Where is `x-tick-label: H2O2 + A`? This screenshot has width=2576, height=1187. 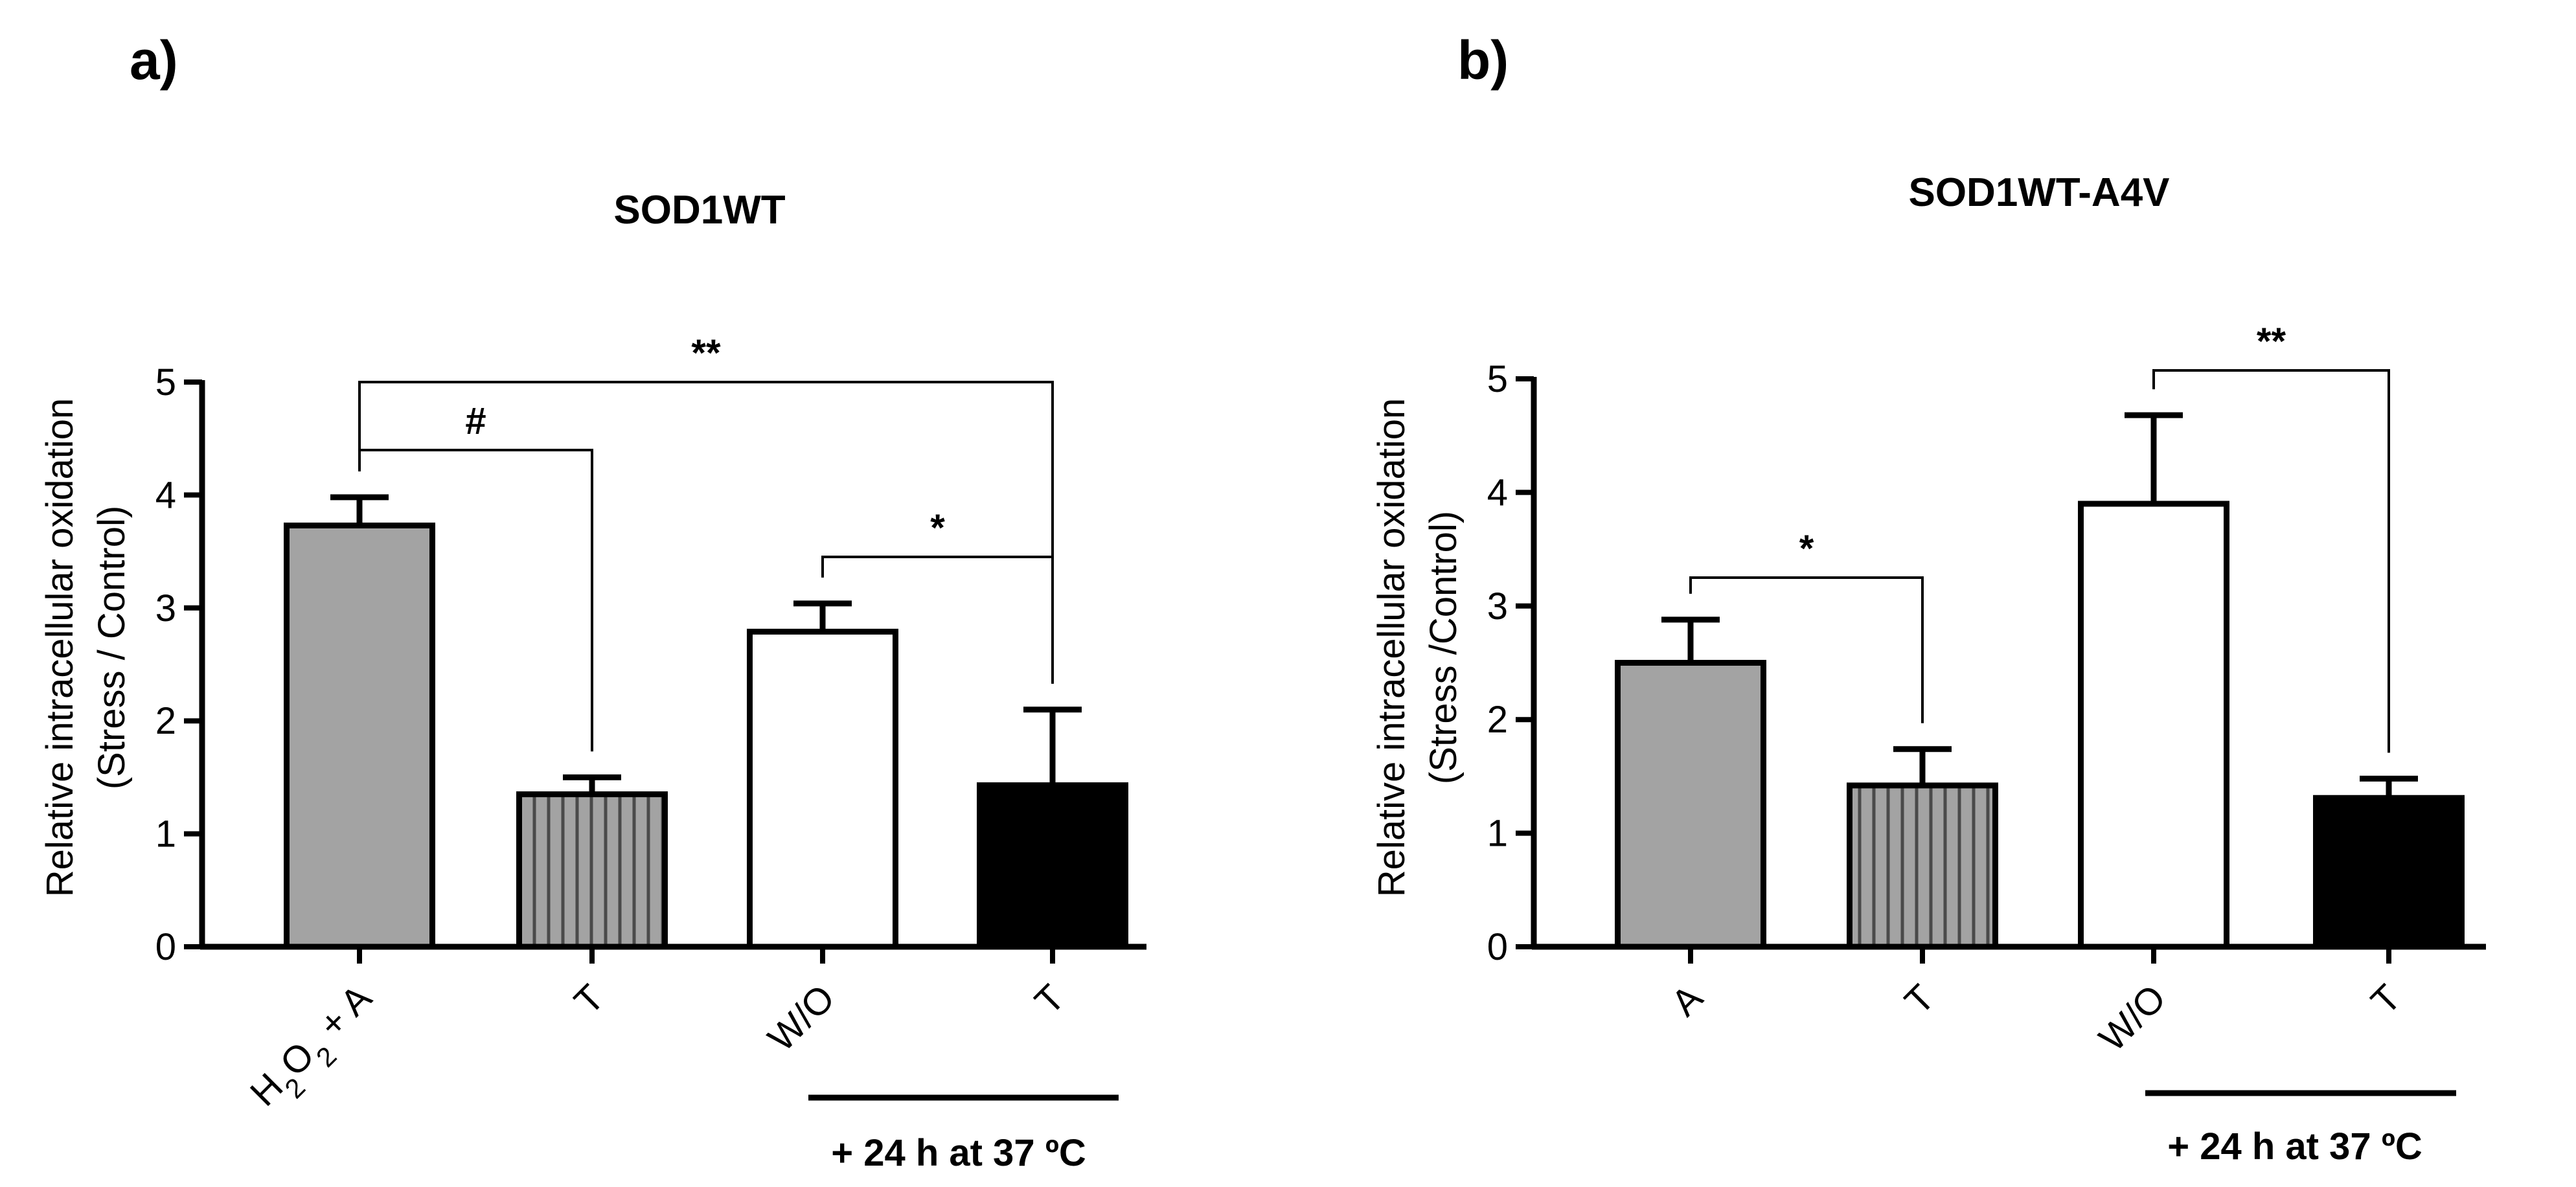
x-tick-label: H2O2 + A is located at coordinates (315, 1050).